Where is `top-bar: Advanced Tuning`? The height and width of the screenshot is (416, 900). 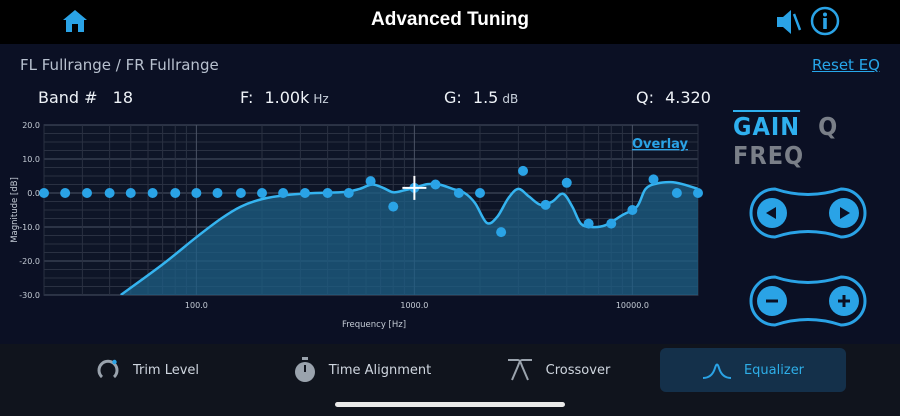 top-bar: Advanced Tuning is located at coordinates (450, 22).